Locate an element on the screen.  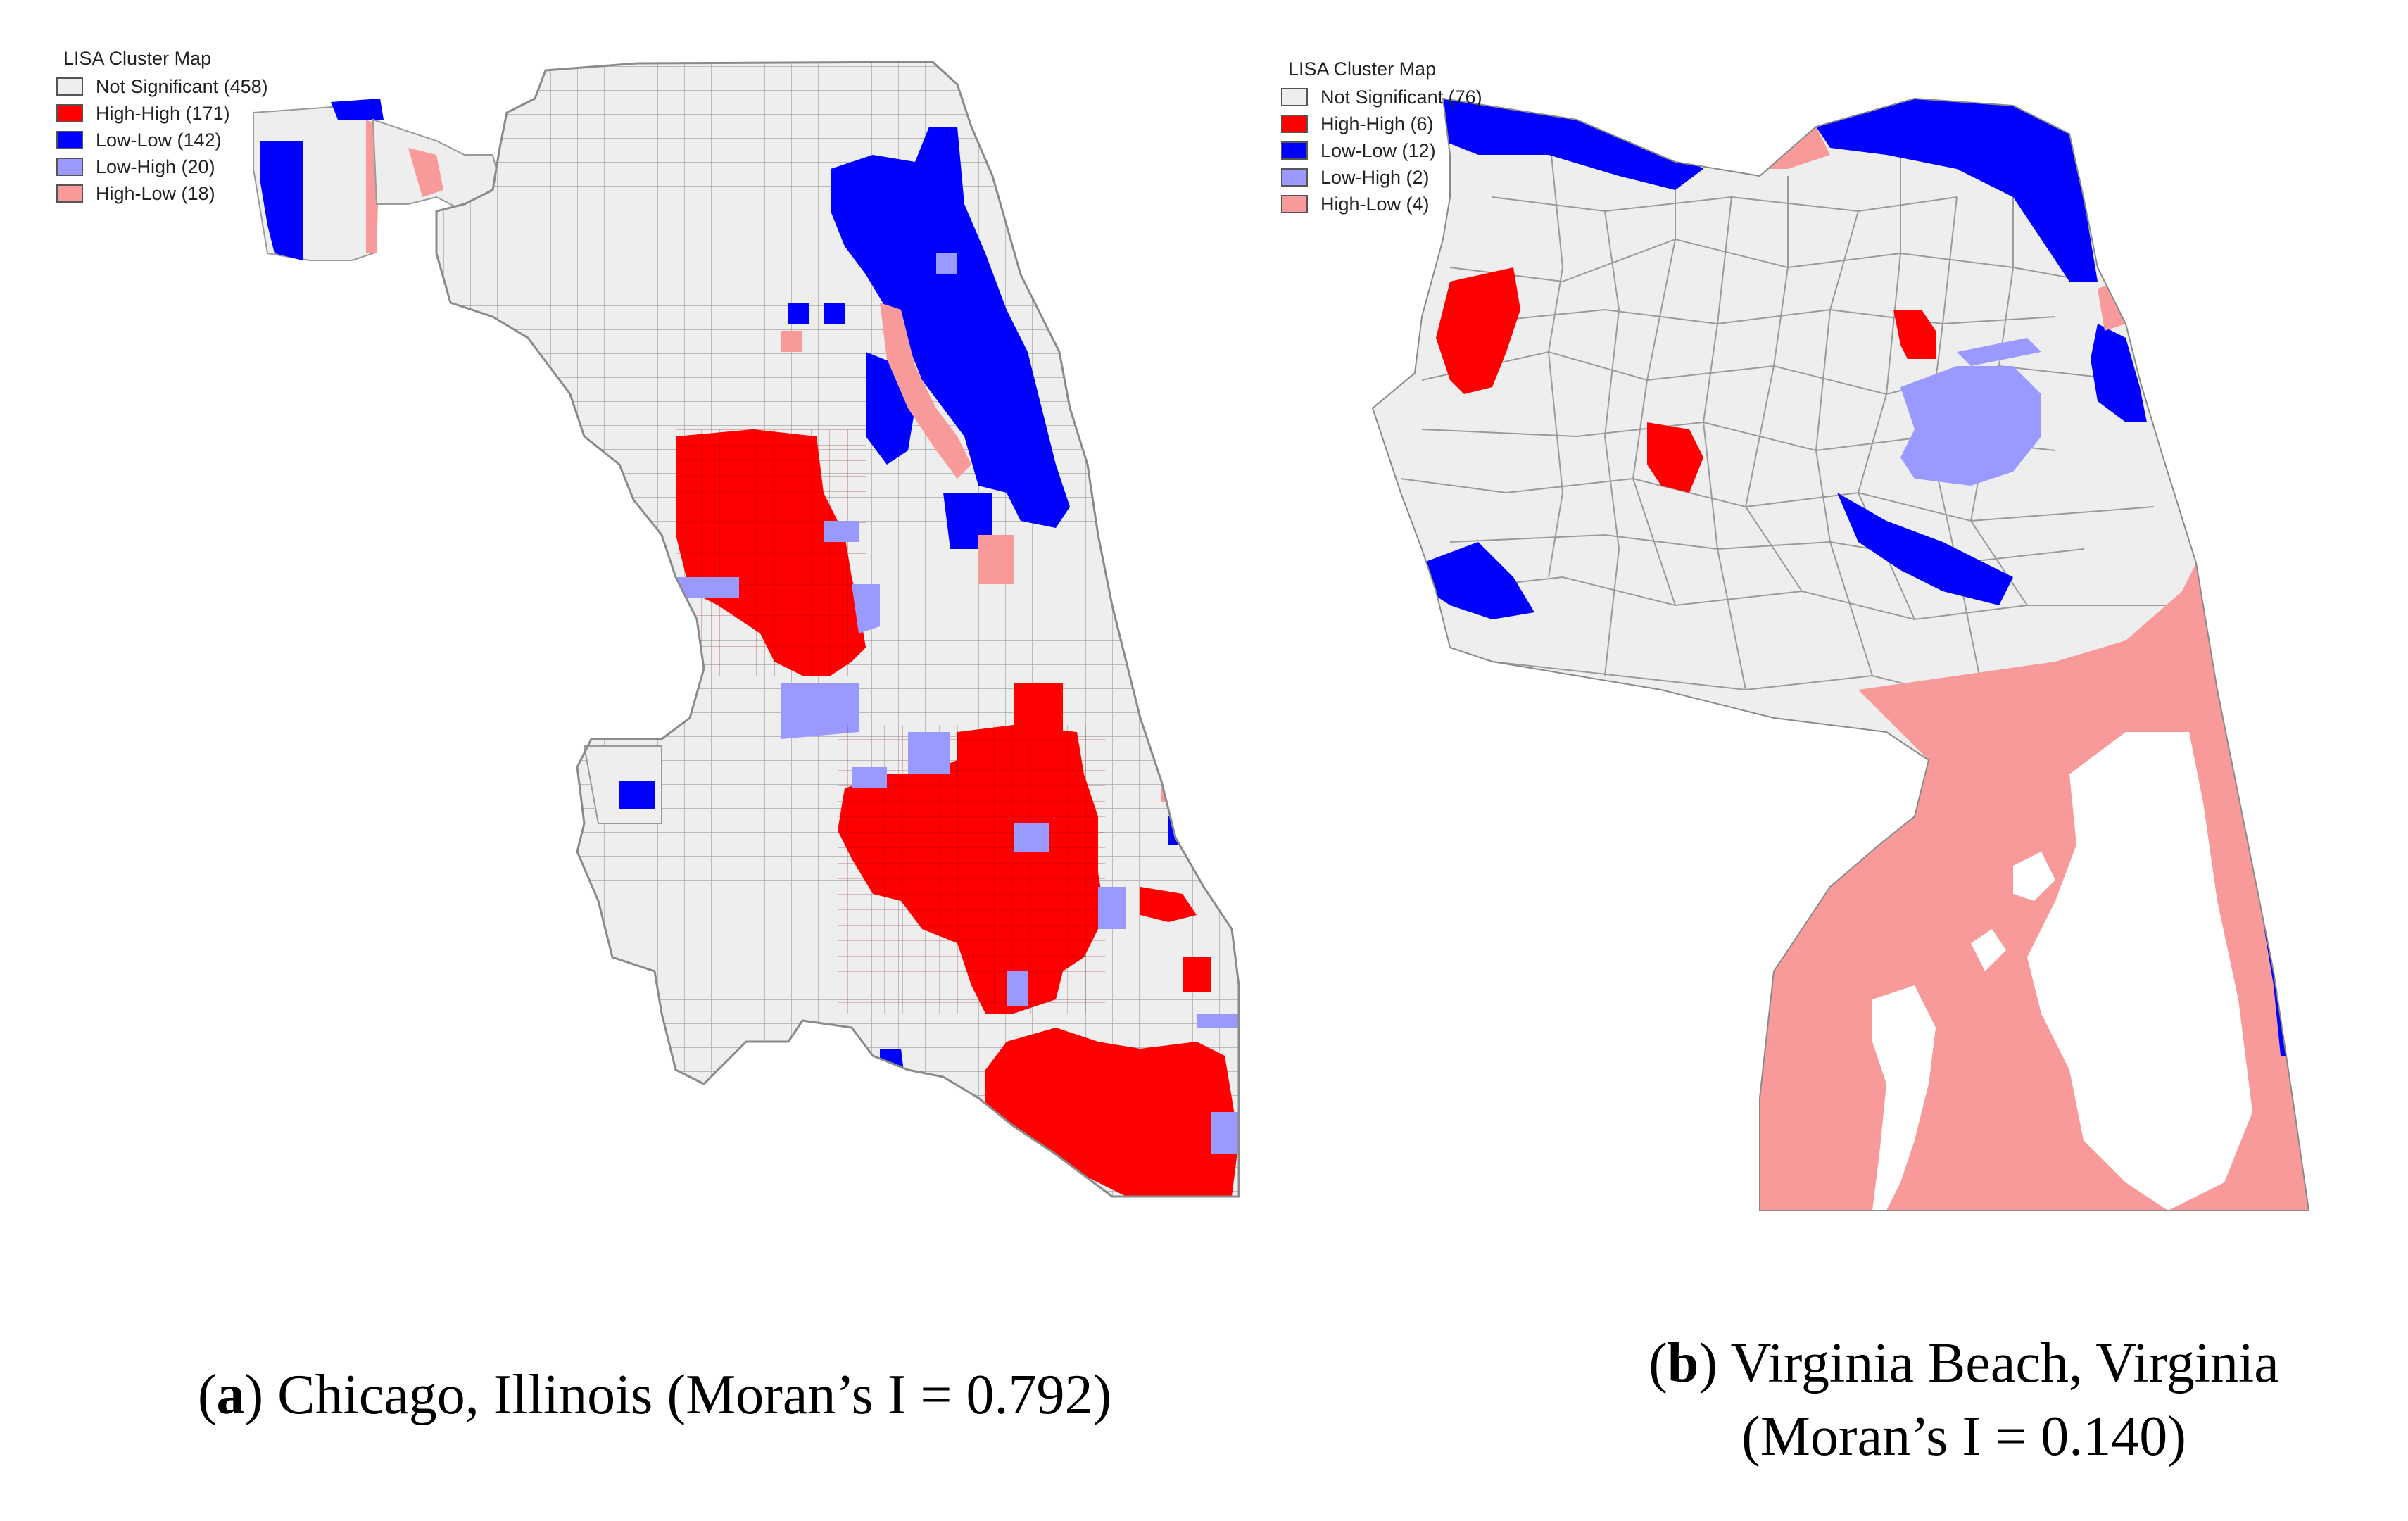
caption-a-text: Chicago, Illinois (Moran’s I = 0.792) is located at coordinates (694, 1395).